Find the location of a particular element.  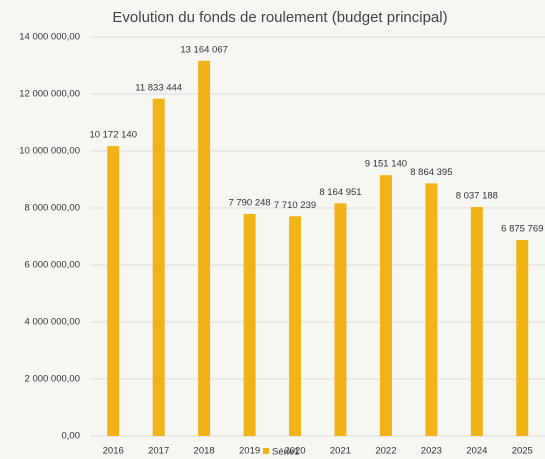

data-label: 7 710 239 is located at coordinates (295, 205).